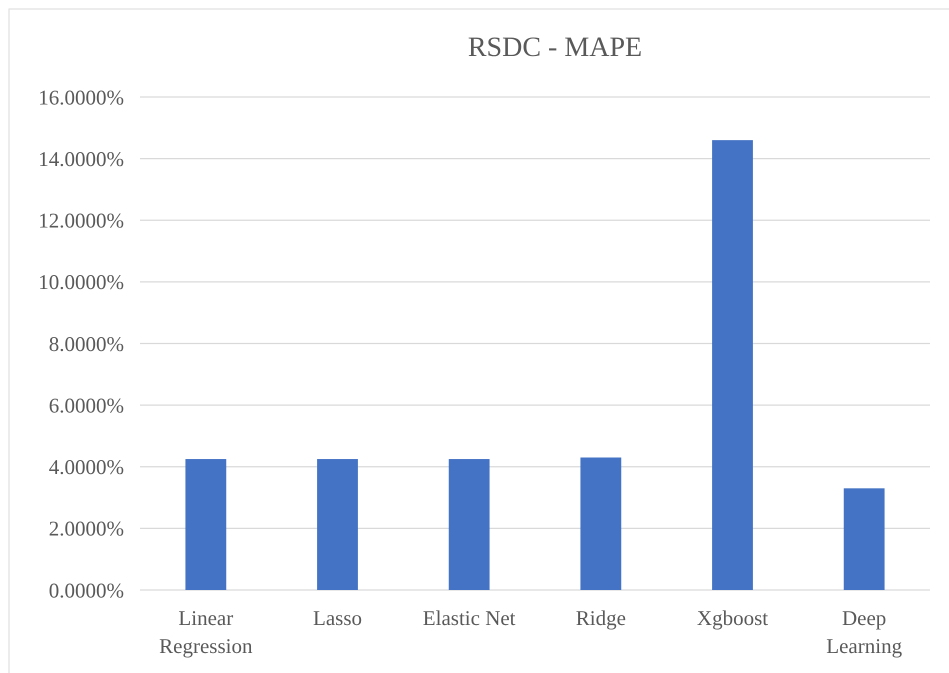 This screenshot has width=949, height=673. What do you see at coordinates (81, 158) in the screenshot?
I see `y-tick-label: 14.0000%` at bounding box center [81, 158].